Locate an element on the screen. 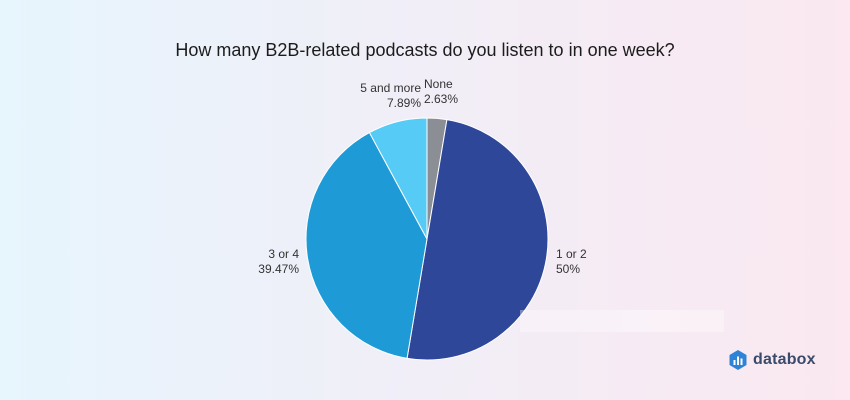 The width and height of the screenshot is (850, 400). databox-logo-icon is located at coordinates (738, 360).